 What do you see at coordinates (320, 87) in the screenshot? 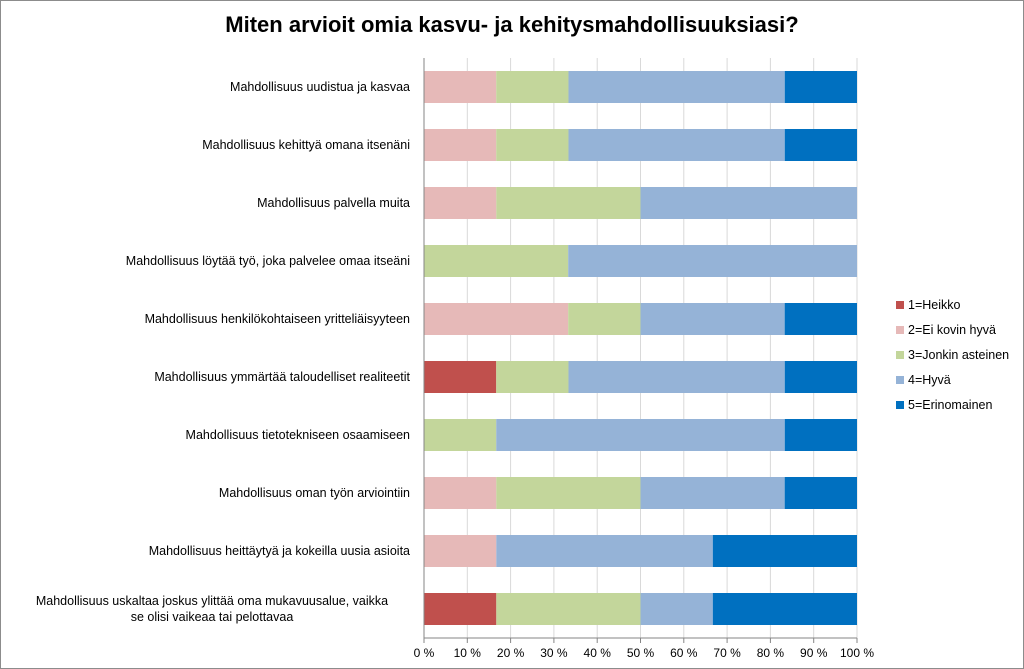
I see `category-label: Mahdollisuus uudistua ja kasvaa` at bounding box center [320, 87].